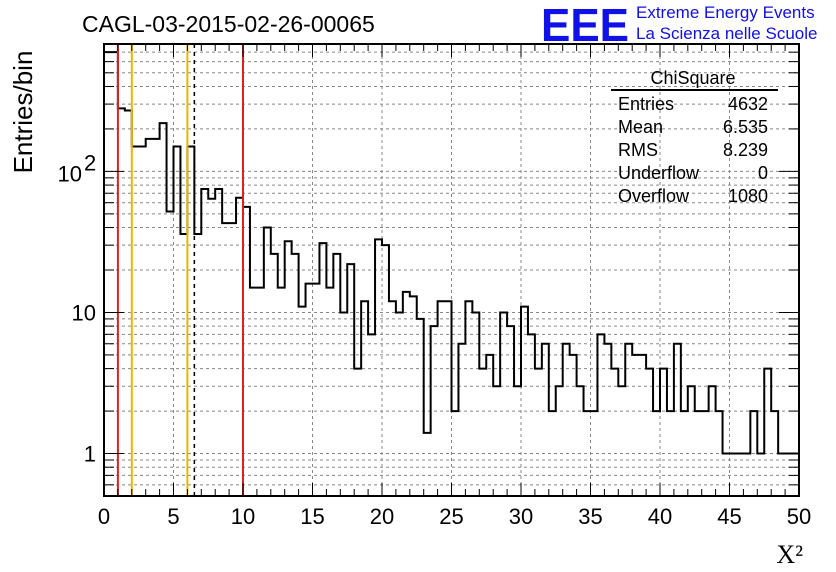 Image resolution: width=836 pixels, height=572 pixels. I want to click on stats-mean-value: 6.535, so click(745, 127).